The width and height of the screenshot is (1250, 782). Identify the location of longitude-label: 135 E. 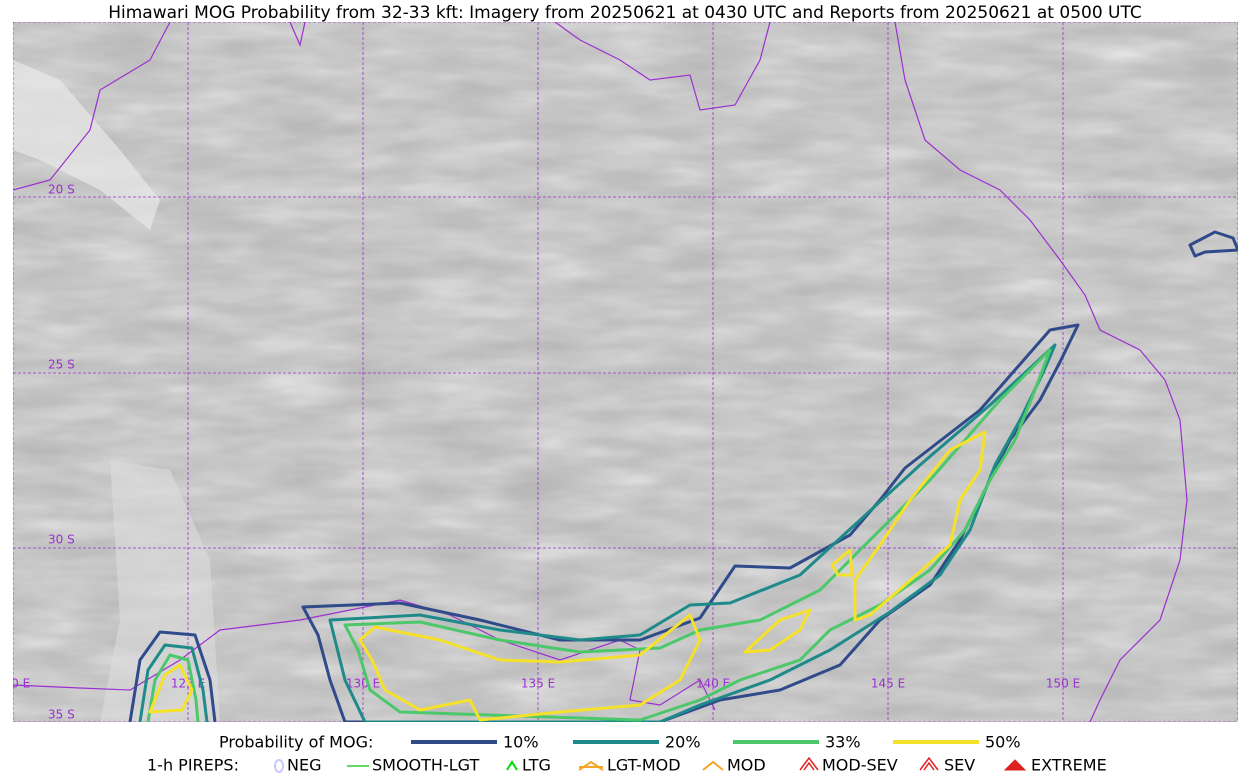
(538, 684).